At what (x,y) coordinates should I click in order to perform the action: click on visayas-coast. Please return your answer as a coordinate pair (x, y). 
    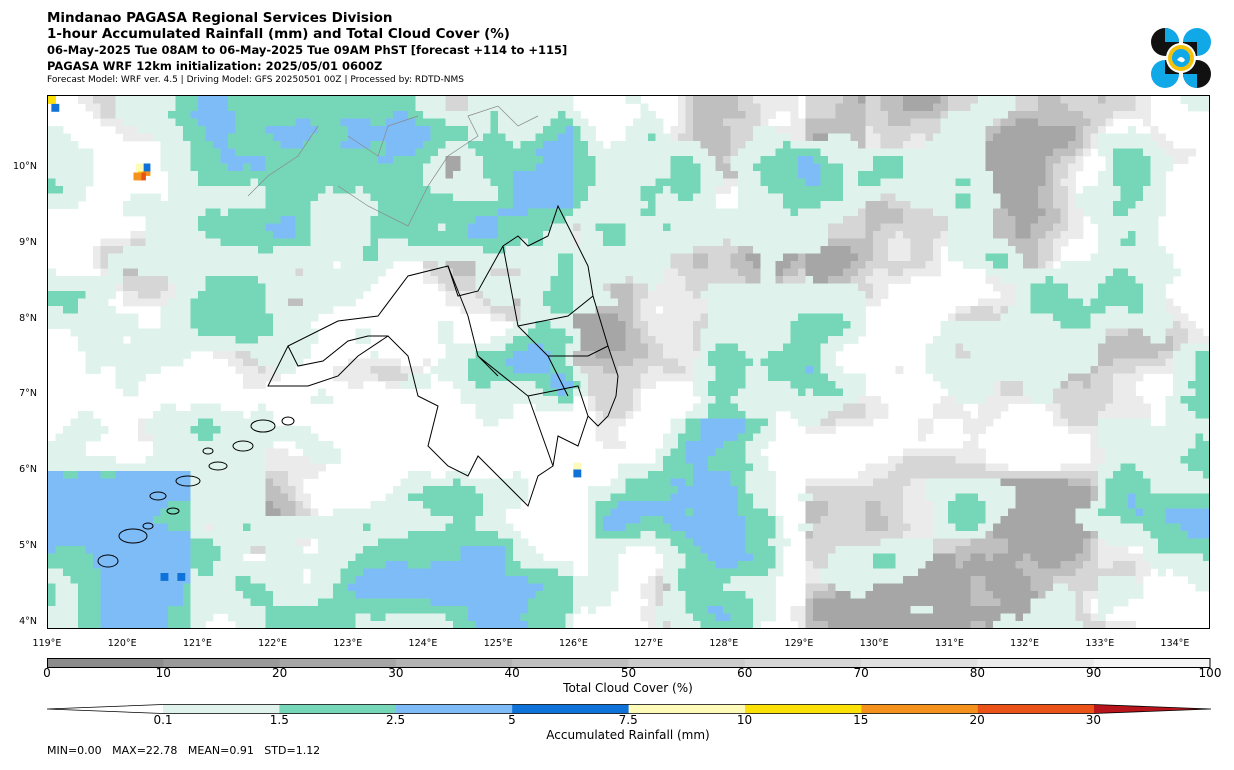
    Looking at the image, I should click on (393, 166).